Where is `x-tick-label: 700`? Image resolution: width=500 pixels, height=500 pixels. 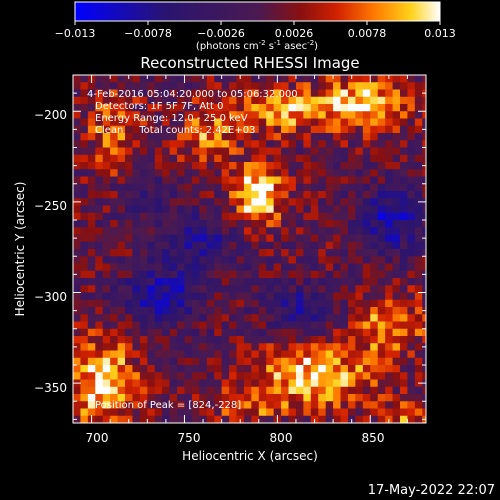
x-tick-label: 700 is located at coordinates (97, 438).